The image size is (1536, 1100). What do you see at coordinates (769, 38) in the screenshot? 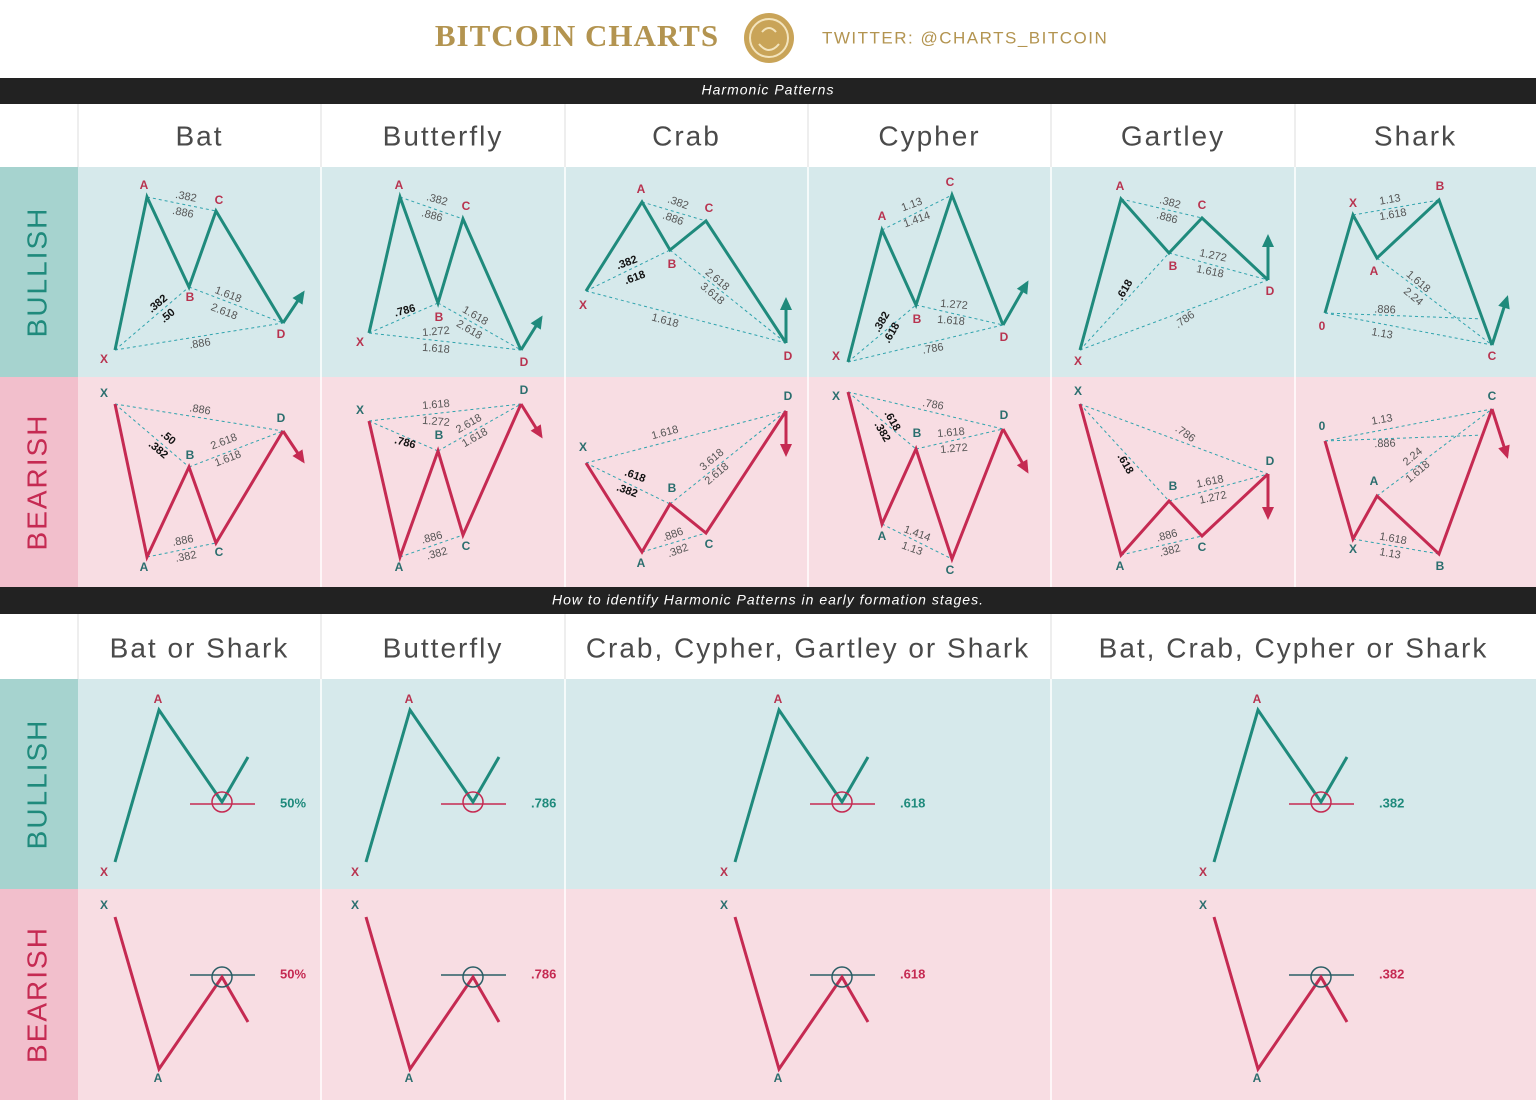
I see `logo` at bounding box center [769, 38].